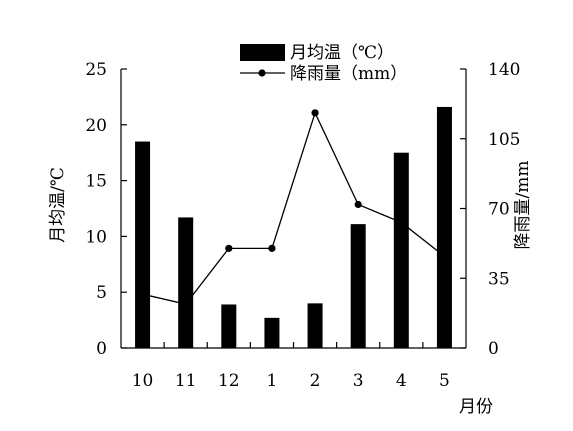 This screenshot has height=431, width=573. I want to click on x-tick-label-4: 4, so click(401, 381).